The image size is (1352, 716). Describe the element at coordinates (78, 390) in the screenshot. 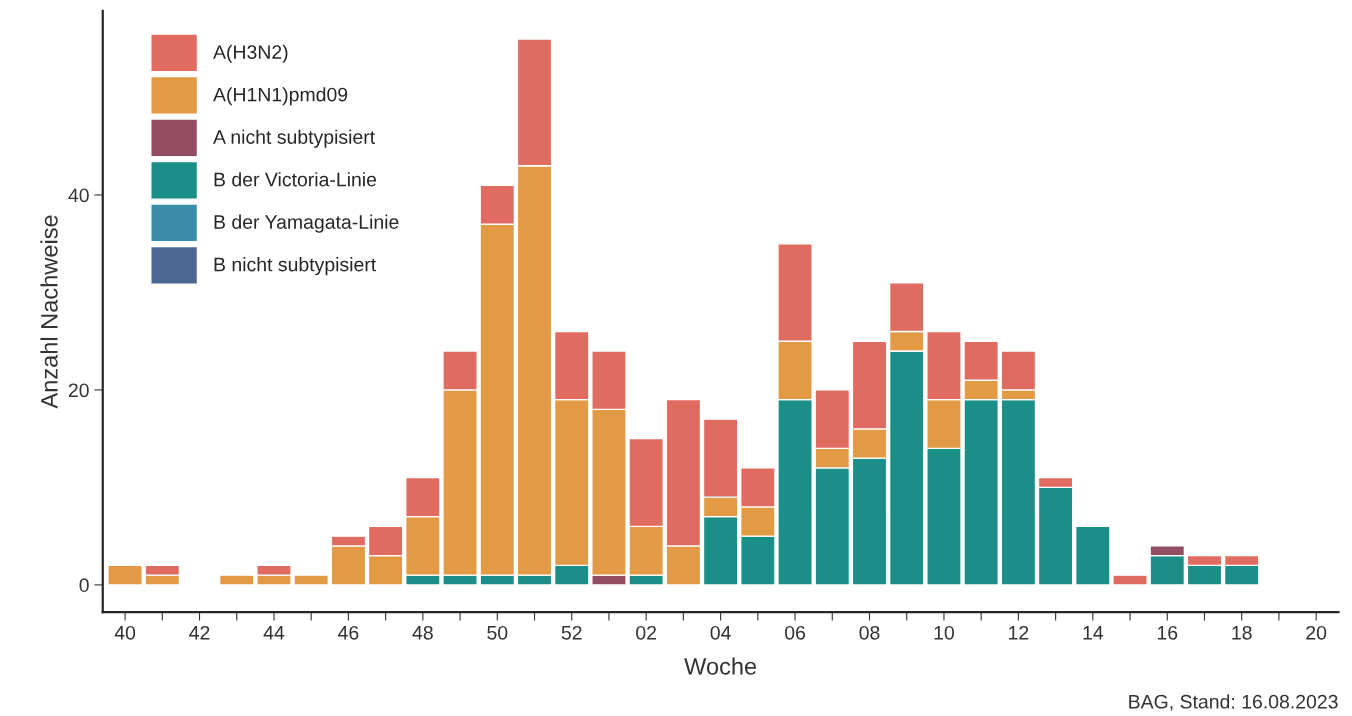

I see `y-tick-label: 20` at that location.